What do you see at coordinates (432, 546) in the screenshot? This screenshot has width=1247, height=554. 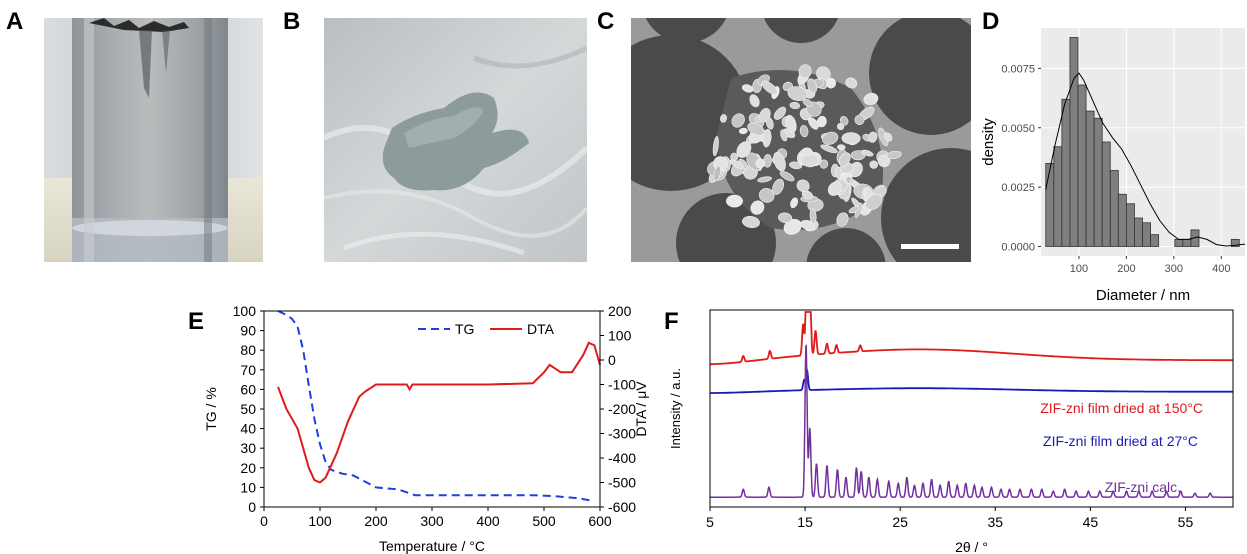 I see `tg-dta-x-axis-label: Temperature / °C` at bounding box center [432, 546].